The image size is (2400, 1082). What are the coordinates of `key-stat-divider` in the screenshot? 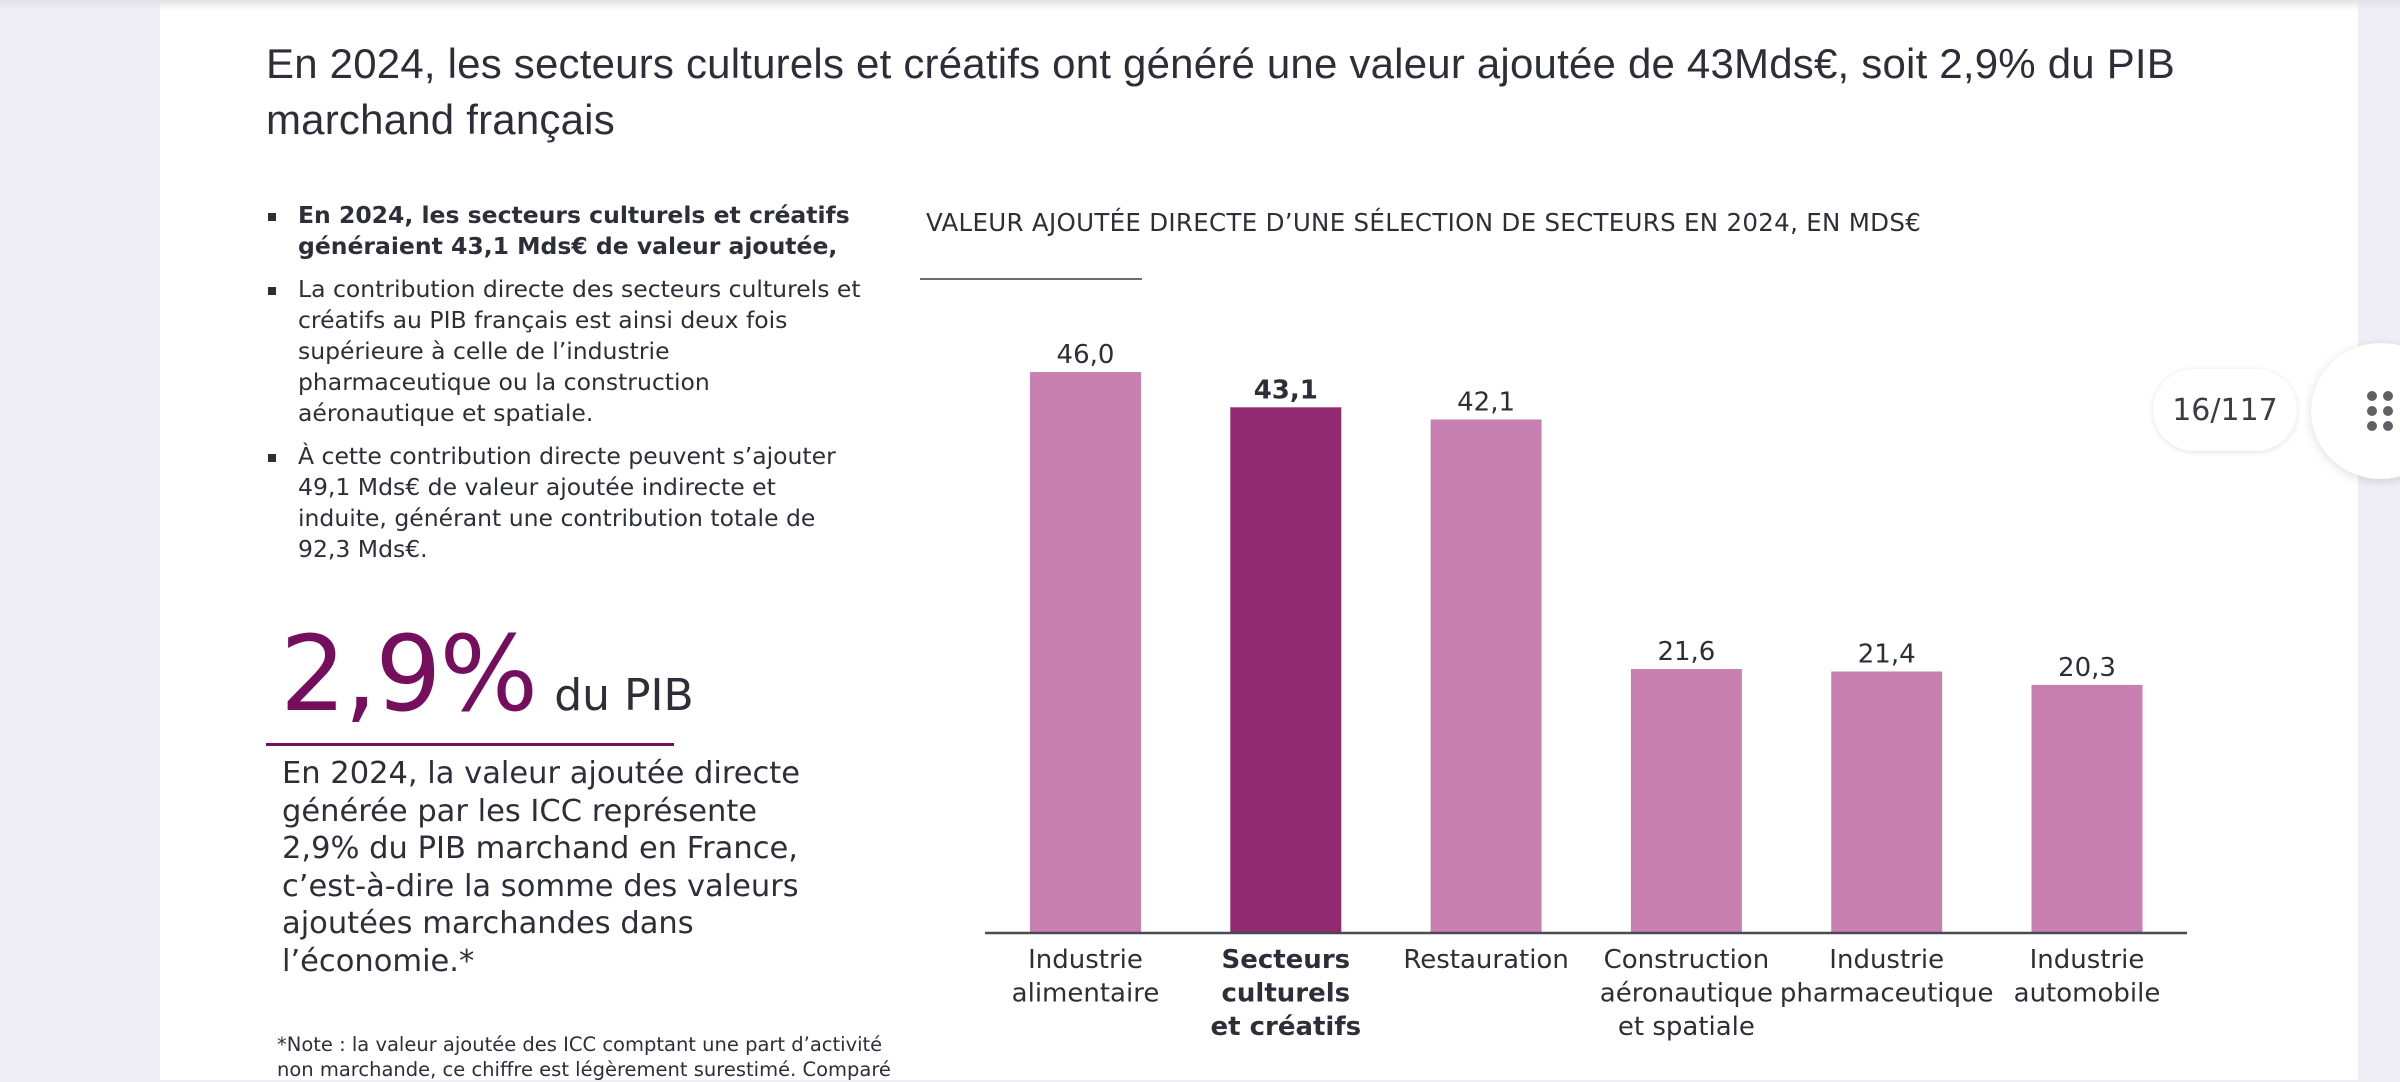 It's located at (470, 744).